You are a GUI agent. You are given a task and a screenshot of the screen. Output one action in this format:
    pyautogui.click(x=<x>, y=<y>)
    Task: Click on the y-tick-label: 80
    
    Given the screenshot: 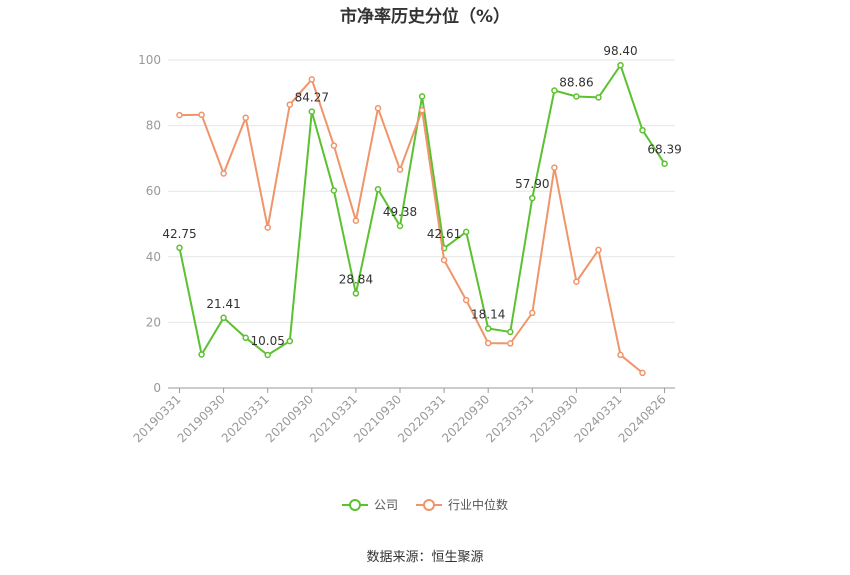 What is the action you would take?
    pyautogui.click(x=153, y=126)
    